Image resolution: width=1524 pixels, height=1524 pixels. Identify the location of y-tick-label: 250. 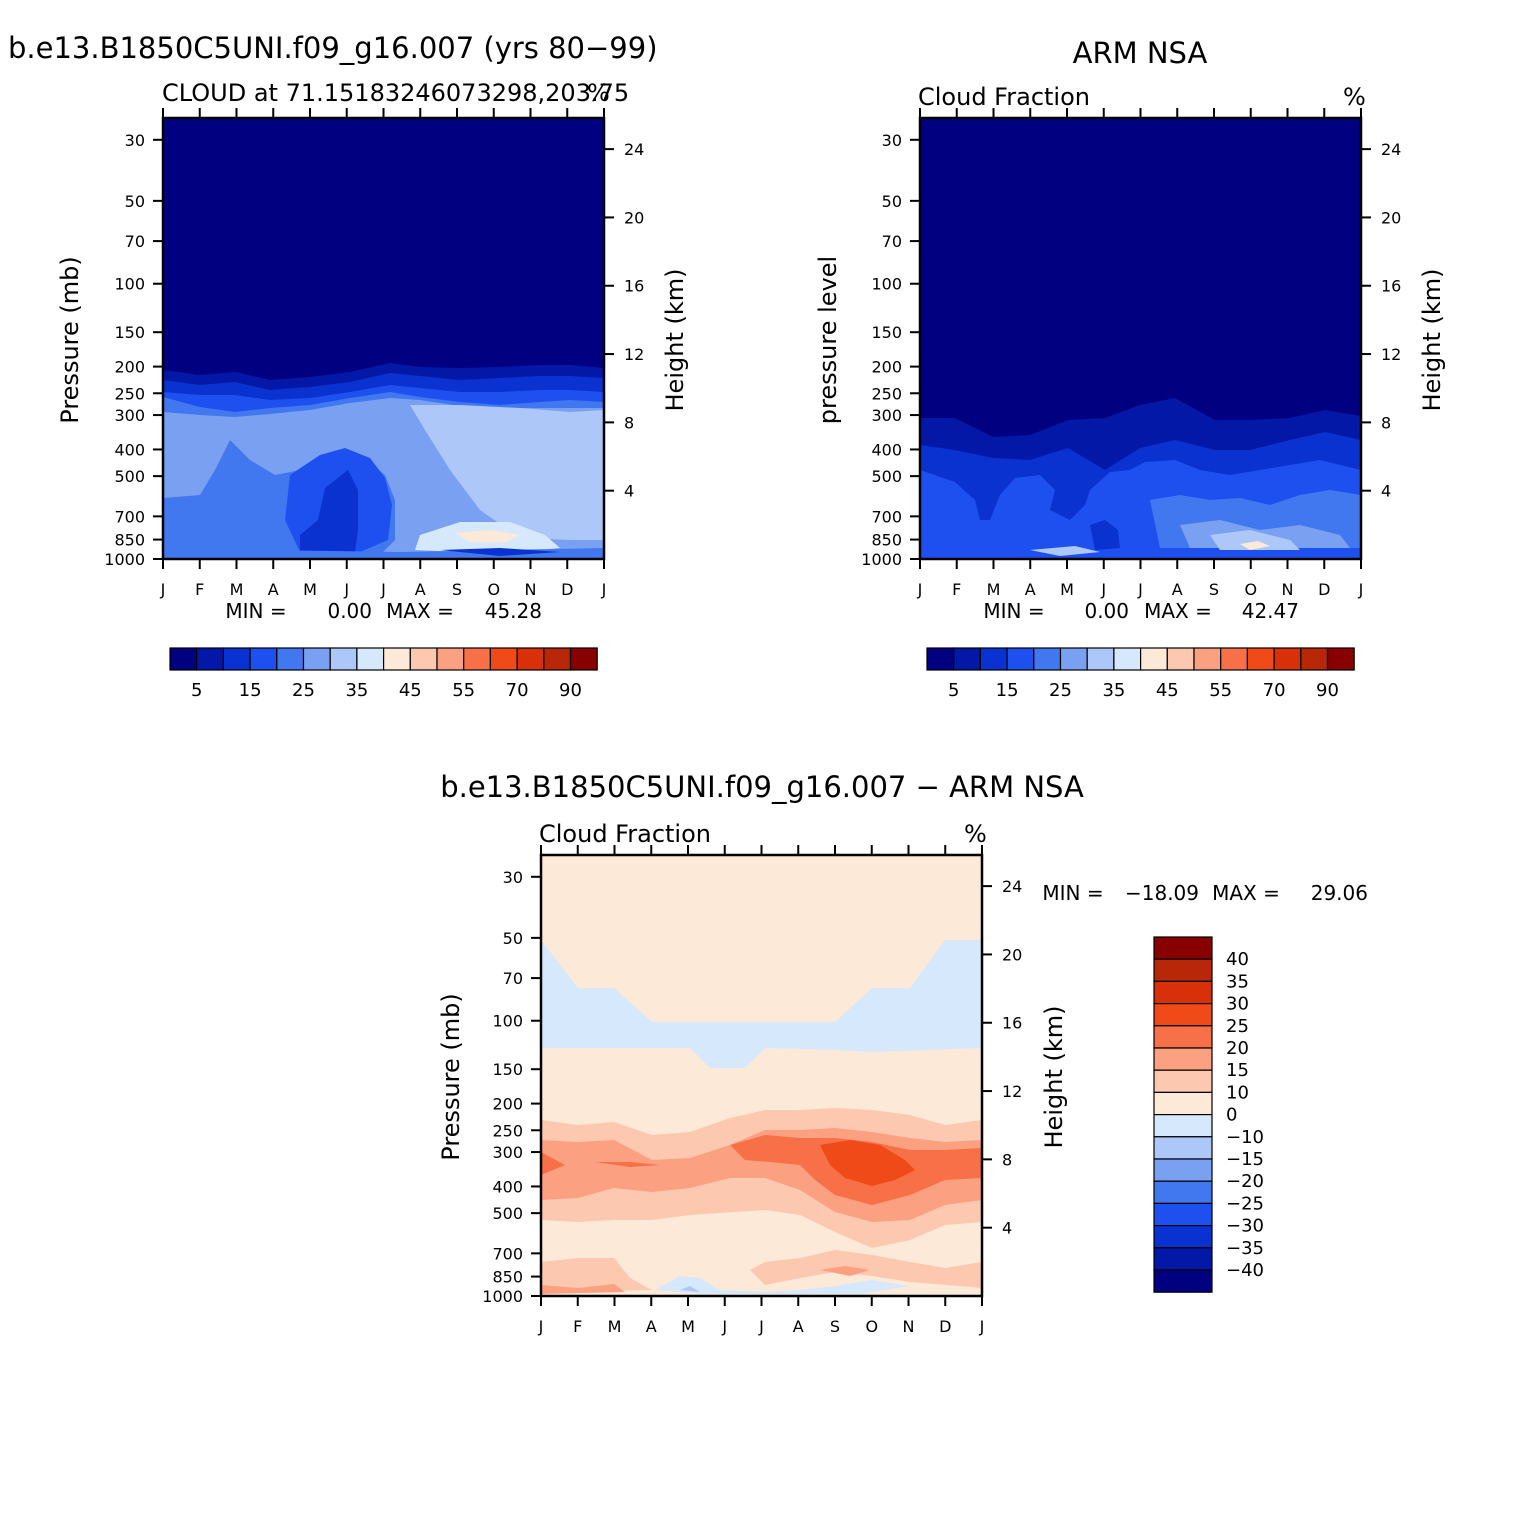
(886, 393).